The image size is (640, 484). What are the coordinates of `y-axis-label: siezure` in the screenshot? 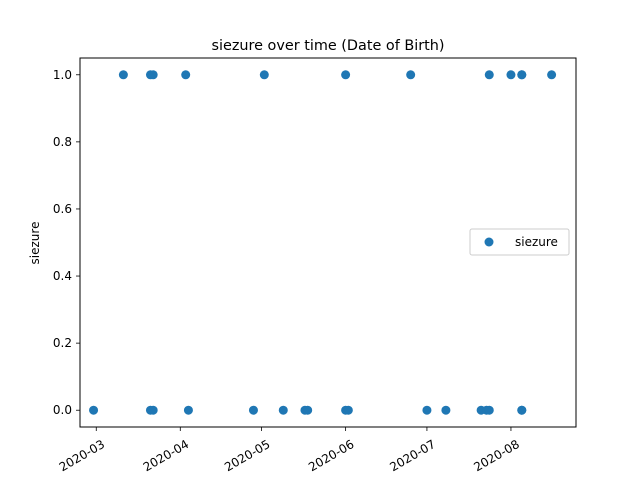 It's located at (35, 243).